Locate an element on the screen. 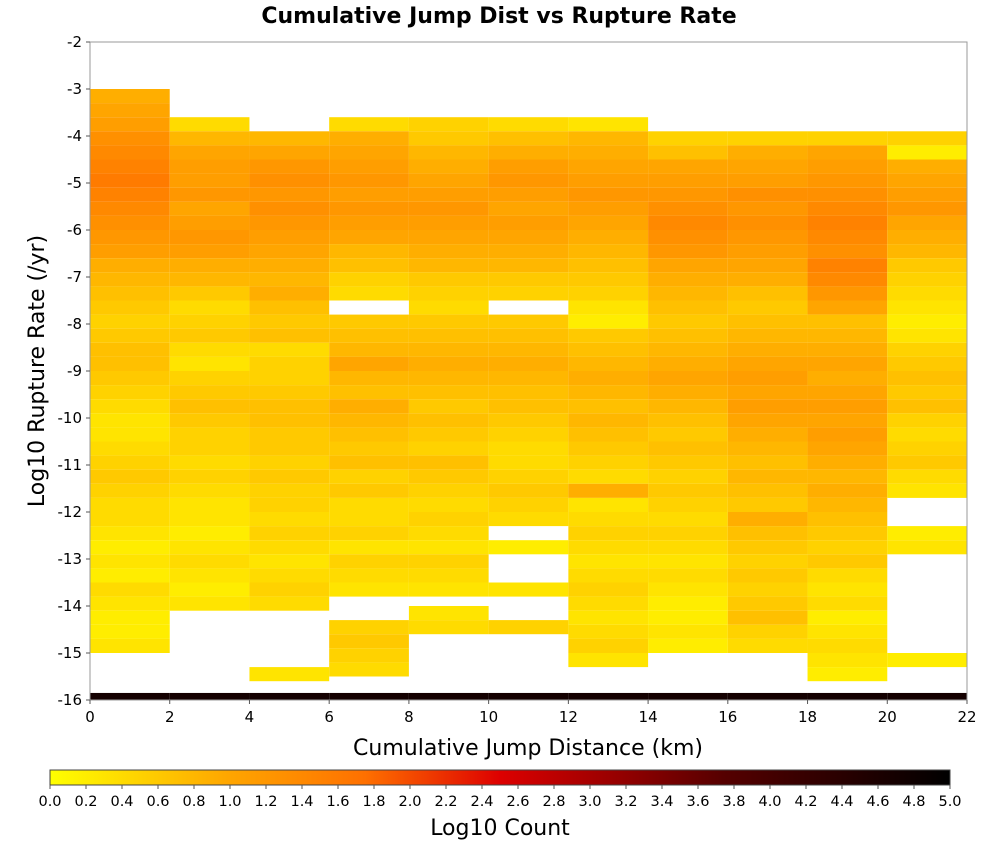 The width and height of the screenshot is (1000, 850). y-tick-label: -13 is located at coordinates (70, 559).